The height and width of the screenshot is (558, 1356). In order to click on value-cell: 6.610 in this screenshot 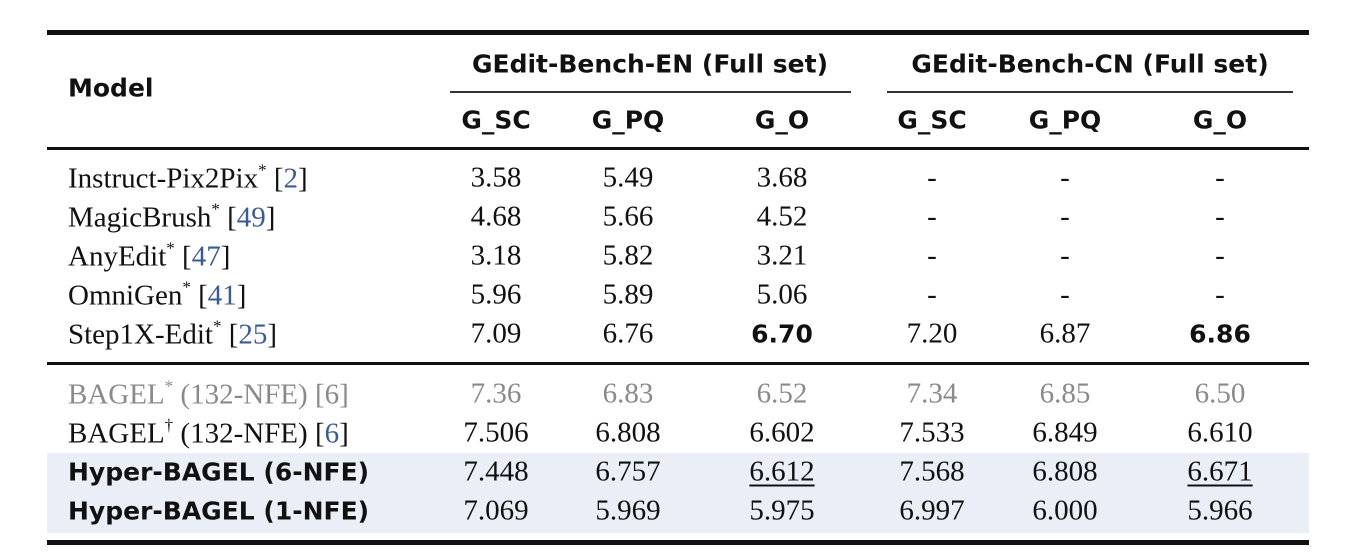, I will do `click(1220, 432)`.